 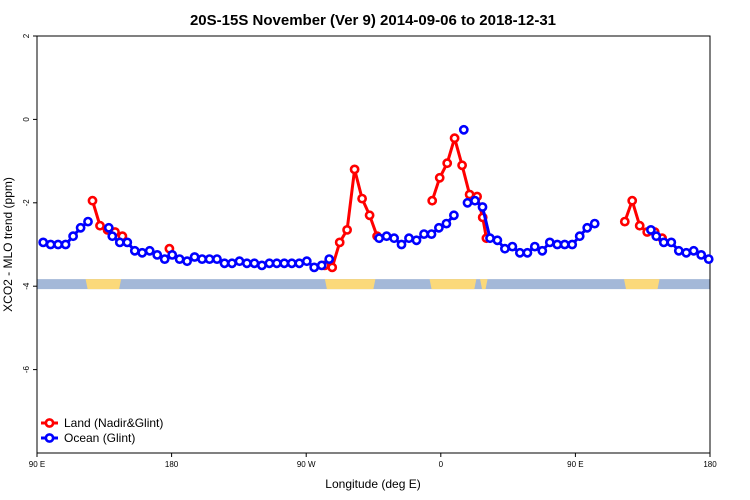 What do you see at coordinates (441, 464) in the screenshot?
I see `x-tick-label: 0` at bounding box center [441, 464].